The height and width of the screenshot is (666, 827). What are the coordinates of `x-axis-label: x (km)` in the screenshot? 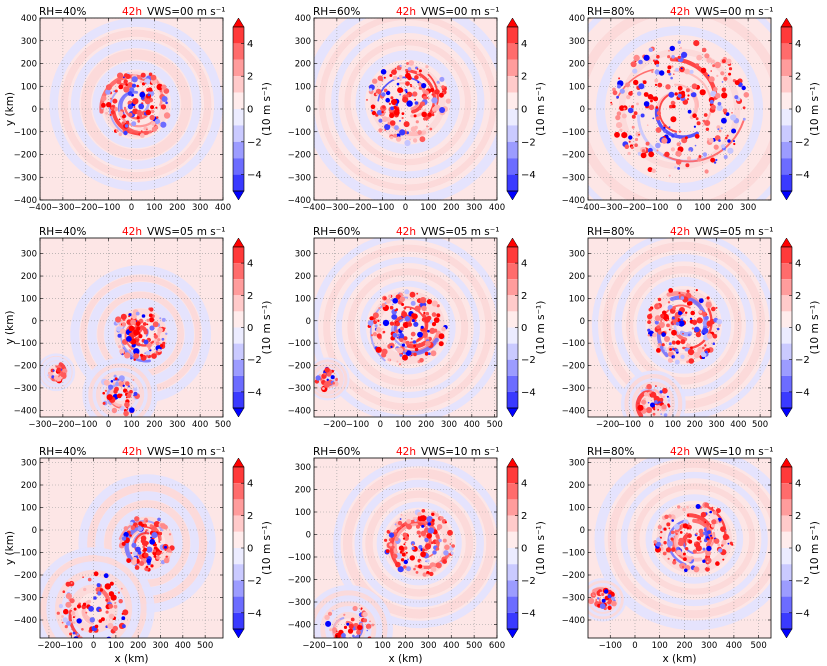 It's located at (679, 659).